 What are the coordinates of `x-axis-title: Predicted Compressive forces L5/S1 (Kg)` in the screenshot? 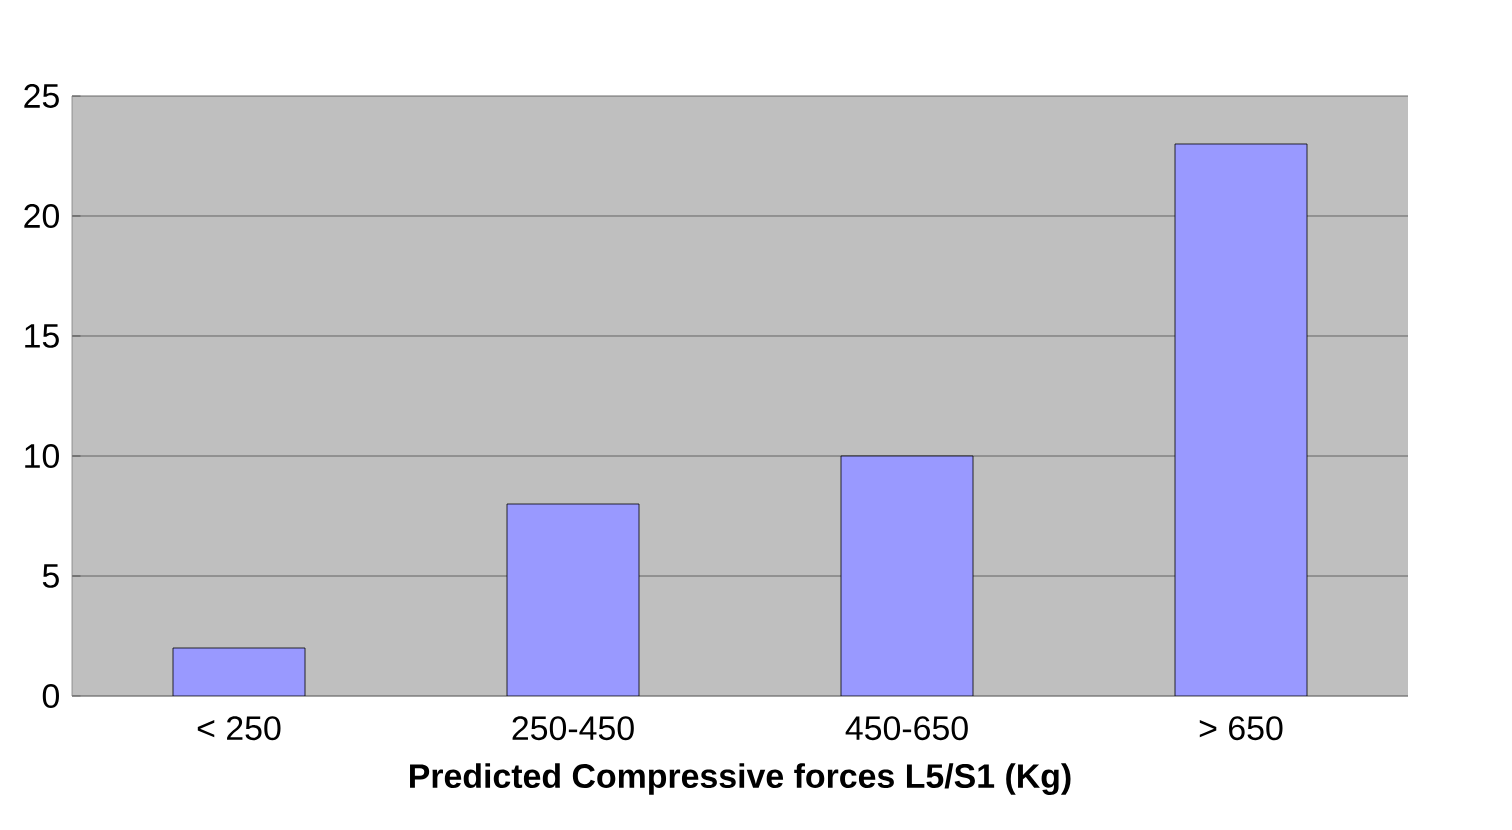 It's located at (740, 779).